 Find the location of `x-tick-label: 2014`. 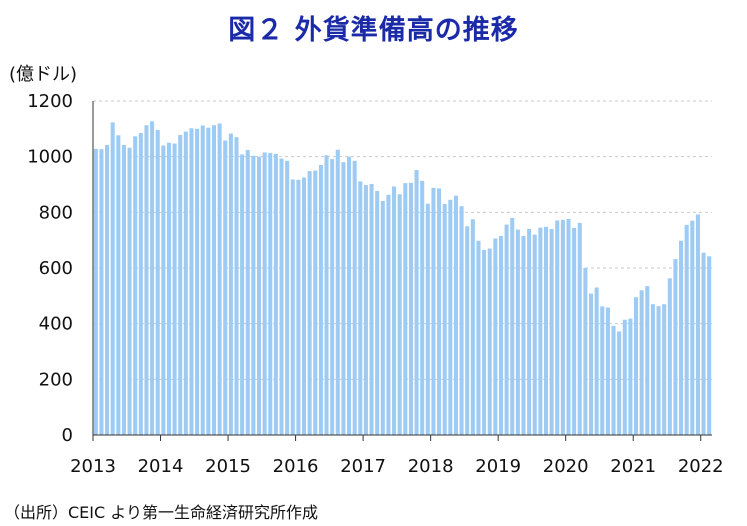

x-tick-label: 2014 is located at coordinates (161, 466).